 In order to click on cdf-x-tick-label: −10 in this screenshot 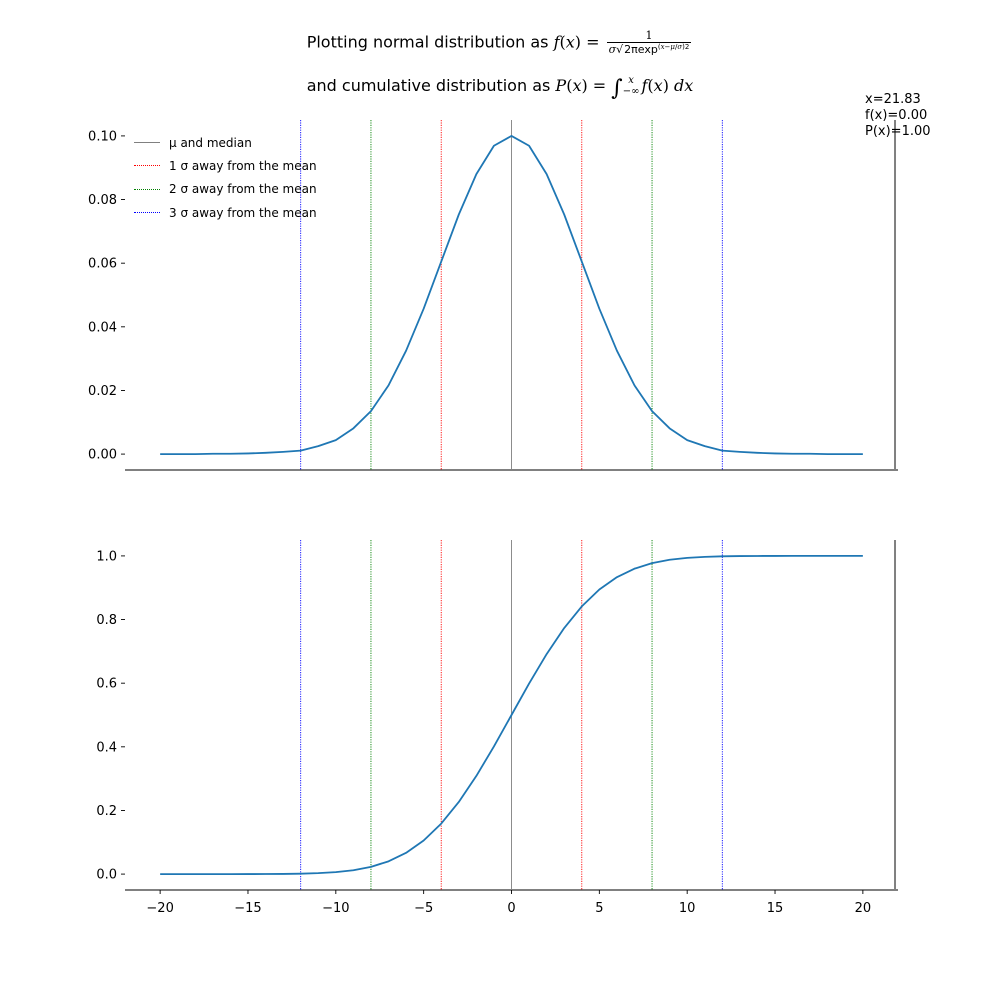, I will do `click(335, 908)`.